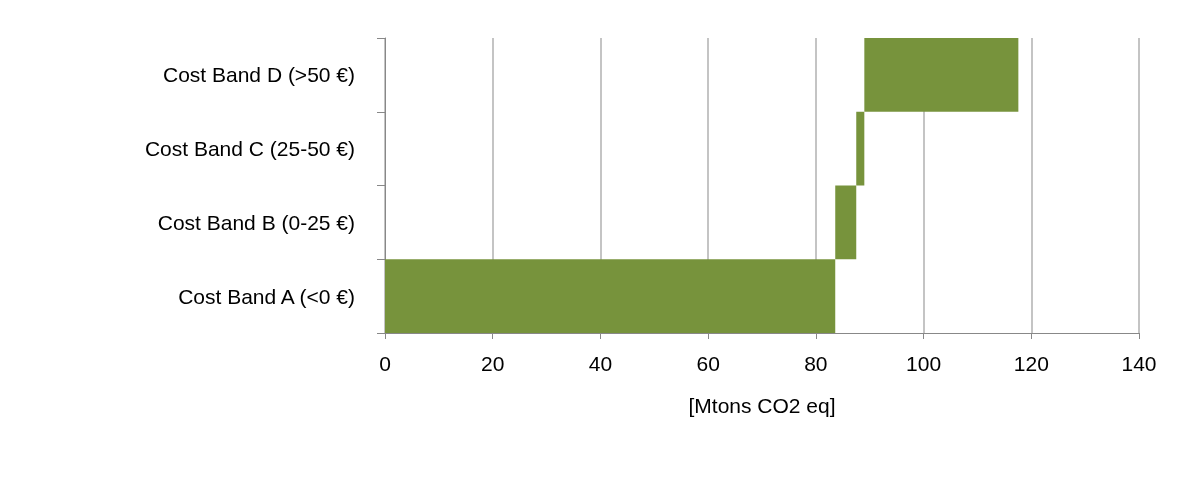 The height and width of the screenshot is (491, 1194). What do you see at coordinates (708, 363) in the screenshot?
I see `x-tick-label: 60` at bounding box center [708, 363].